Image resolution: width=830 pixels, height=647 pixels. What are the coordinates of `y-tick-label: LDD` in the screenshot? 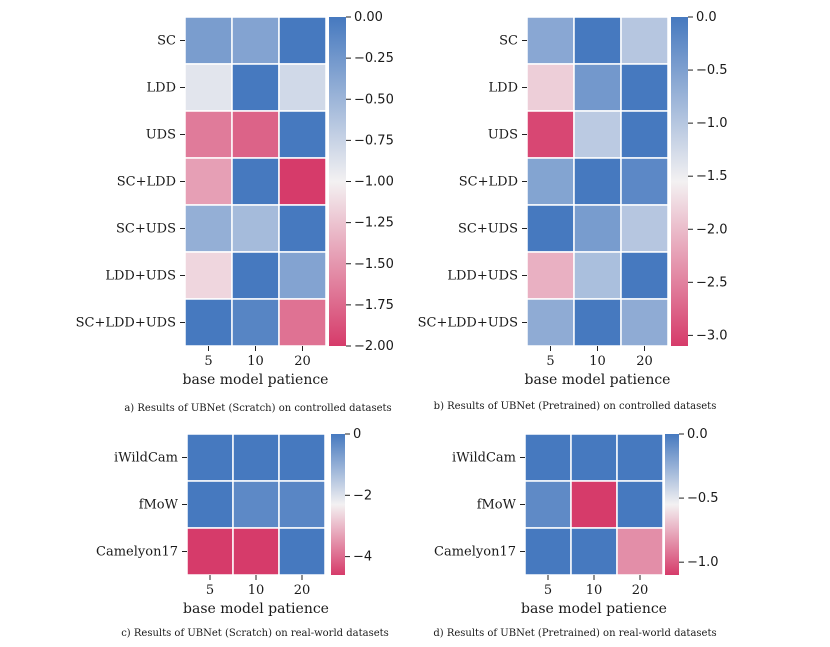 It's located at (503, 88).